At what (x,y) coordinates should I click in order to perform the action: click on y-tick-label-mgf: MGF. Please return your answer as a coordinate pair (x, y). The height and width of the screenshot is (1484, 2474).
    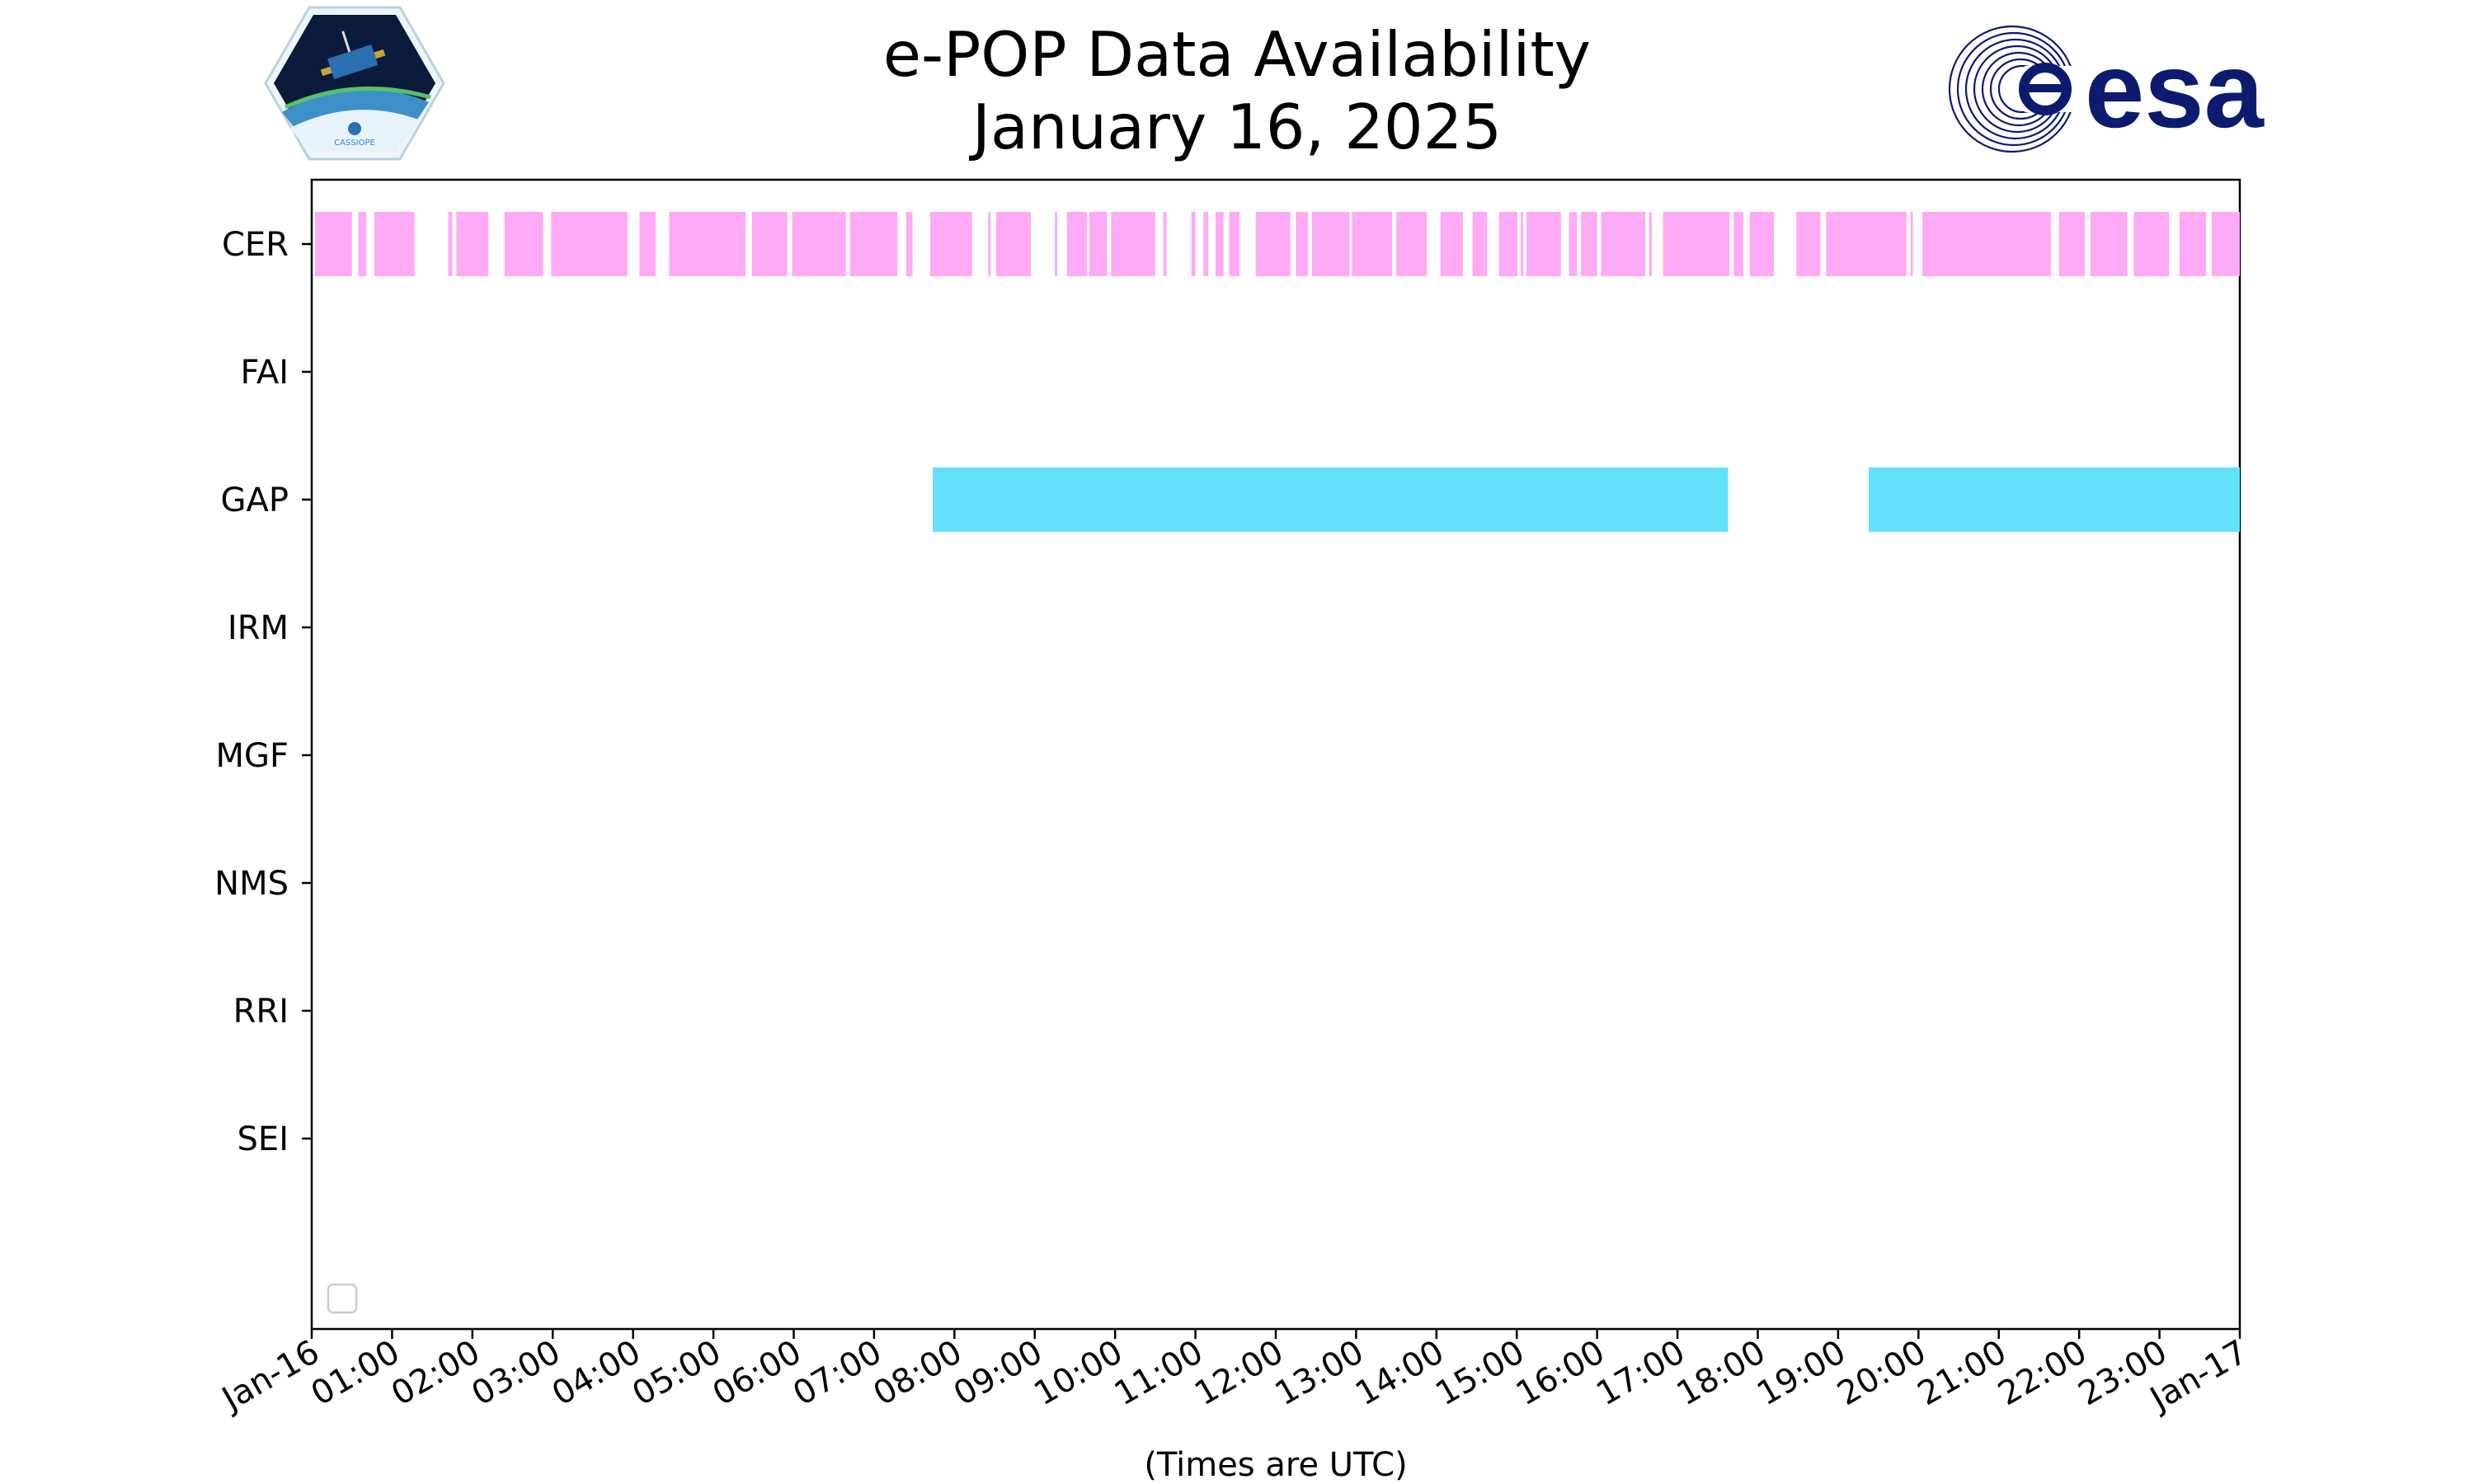
    Looking at the image, I should click on (252, 756).